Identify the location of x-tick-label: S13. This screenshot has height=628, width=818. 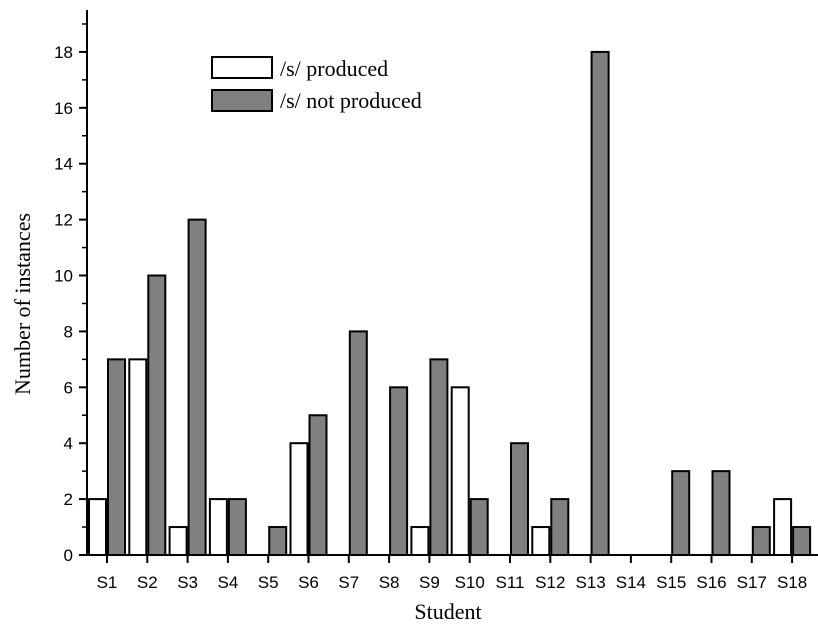
(590, 582).